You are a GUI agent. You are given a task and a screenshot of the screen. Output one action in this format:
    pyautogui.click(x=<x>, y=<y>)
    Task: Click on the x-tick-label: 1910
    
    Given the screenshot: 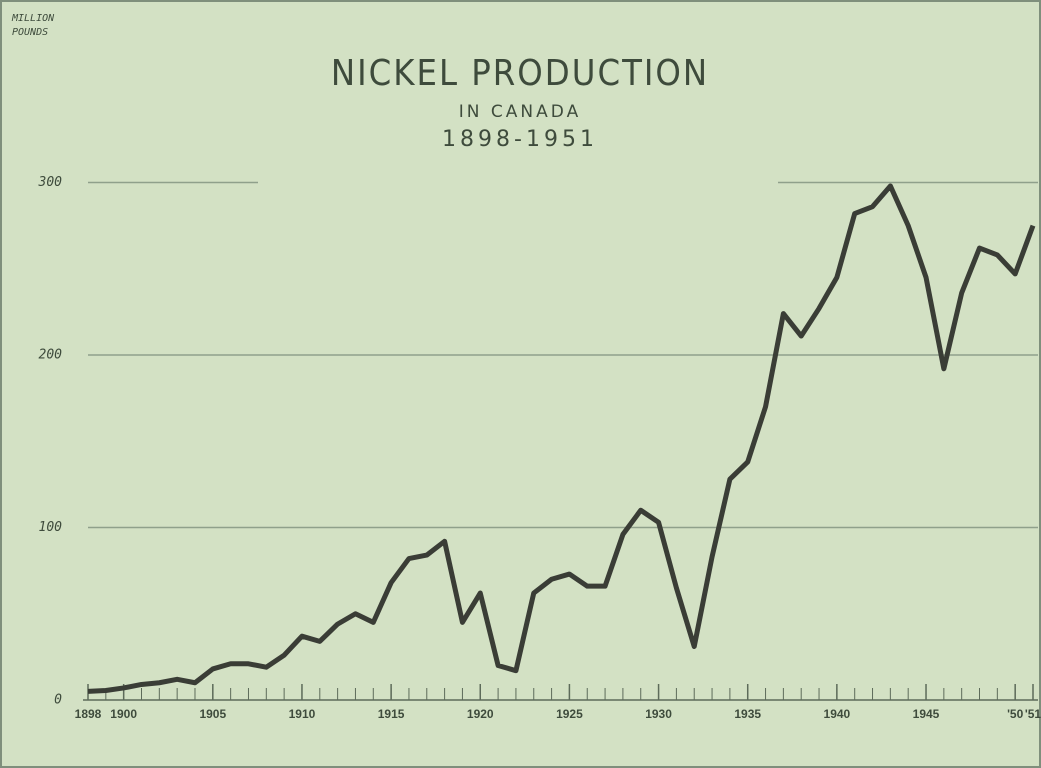 What is the action you would take?
    pyautogui.click(x=302, y=714)
    